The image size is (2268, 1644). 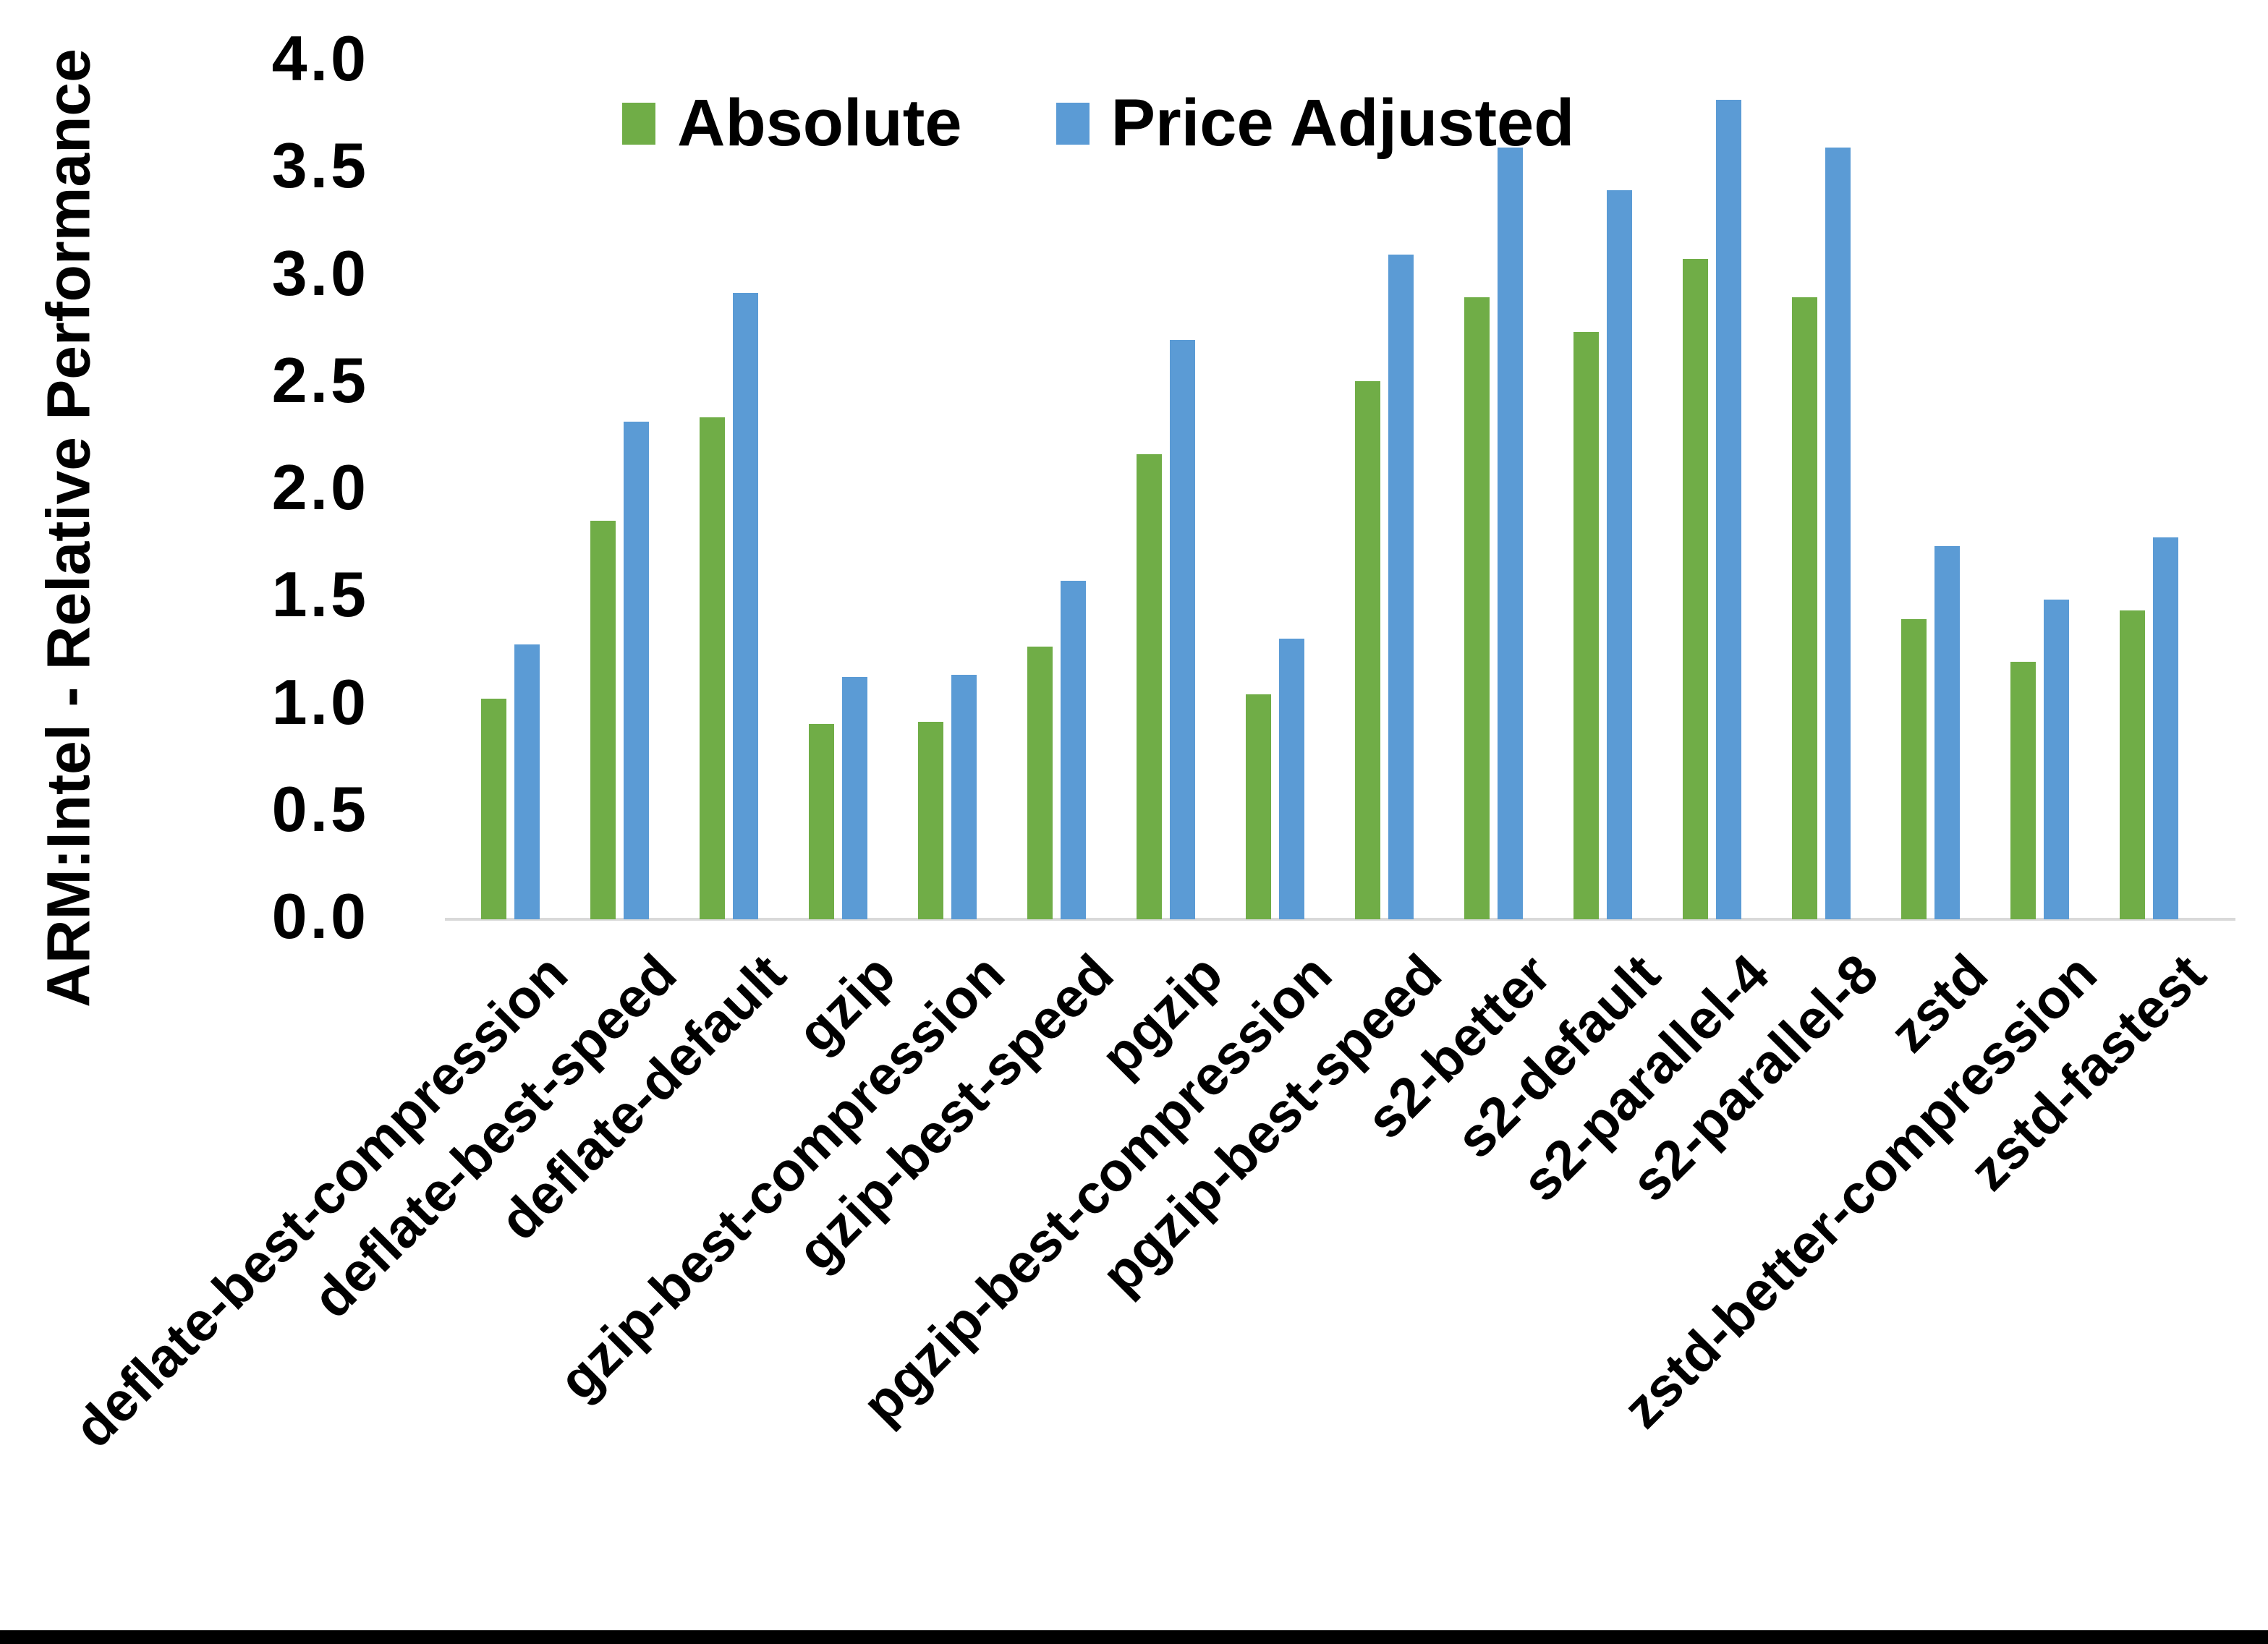 I want to click on x-tick-label-pgzip-best-compression: pgzip-best-compression, so click(x=1097, y=1189).